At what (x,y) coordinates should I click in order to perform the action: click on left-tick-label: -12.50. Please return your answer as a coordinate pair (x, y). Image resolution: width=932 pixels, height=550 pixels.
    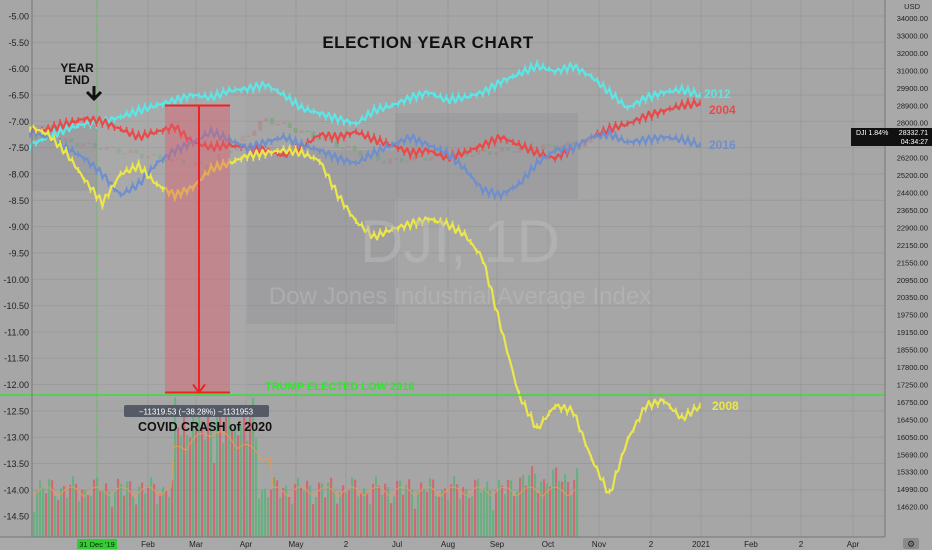
    Looking at the image, I should click on (16, 411).